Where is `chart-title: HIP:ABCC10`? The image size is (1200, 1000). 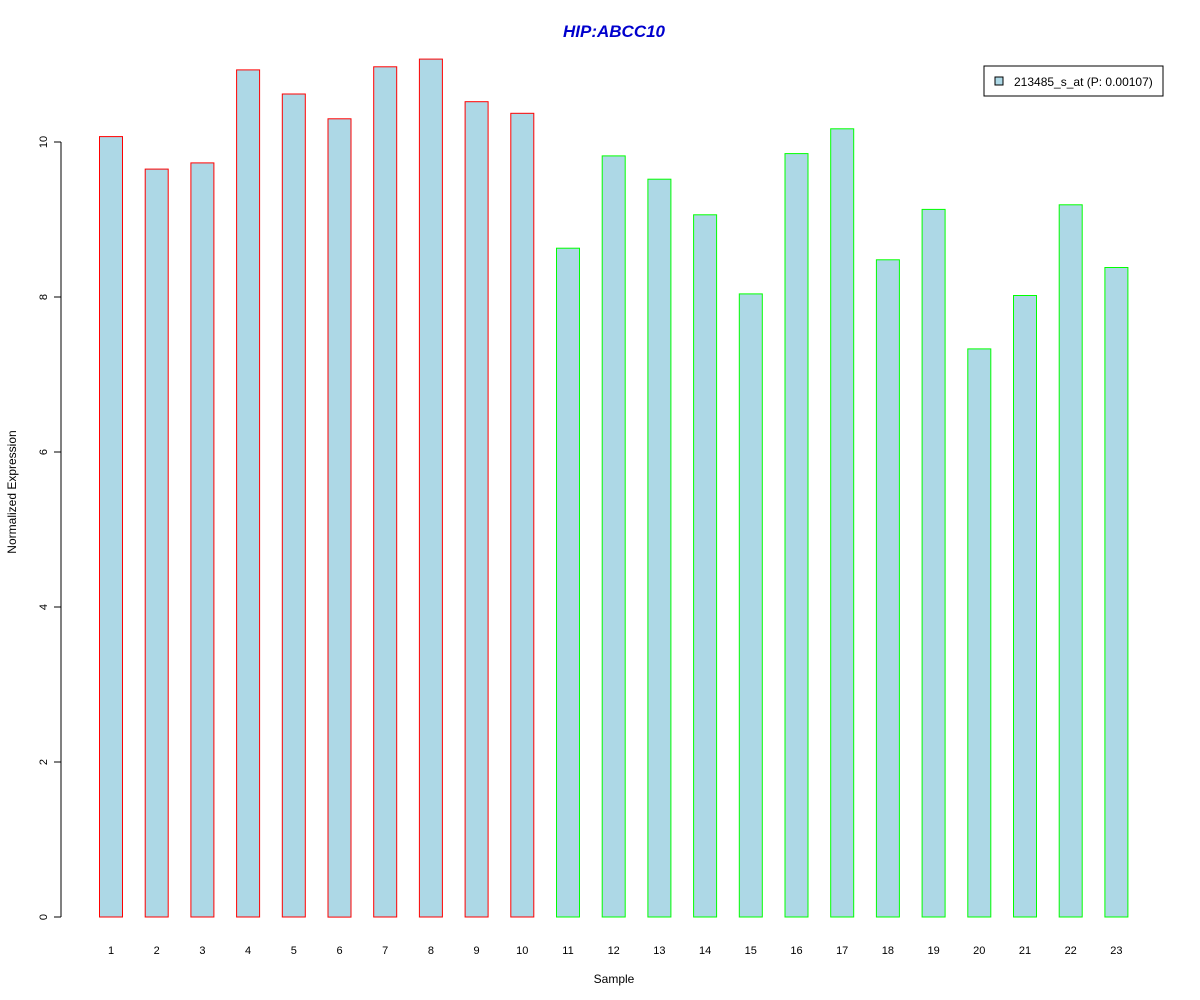
chart-title: HIP:ABCC10 is located at coordinates (614, 31).